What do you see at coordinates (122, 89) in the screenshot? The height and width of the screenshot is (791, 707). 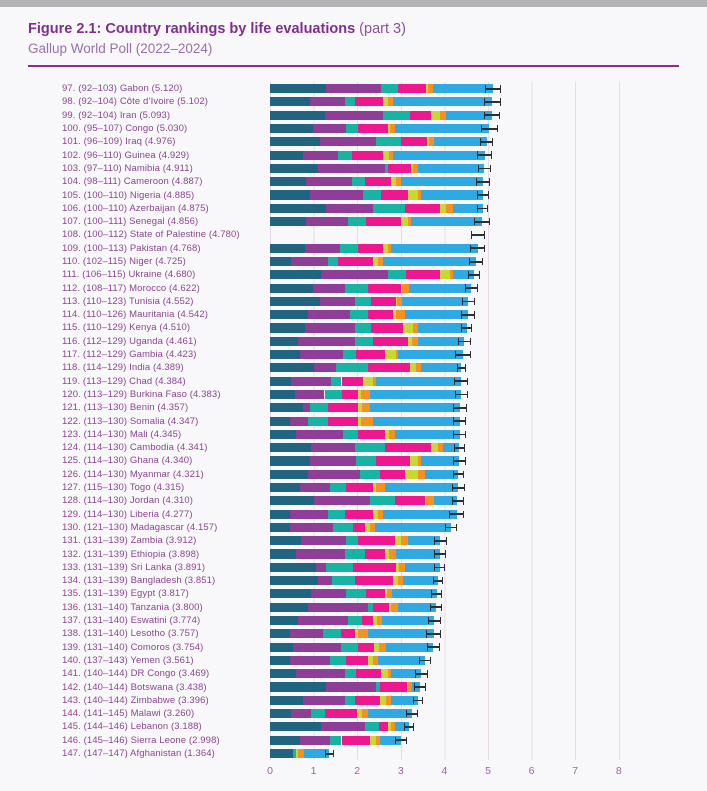 I see `country-label: 97. (92–103) Gabon (5.120)` at bounding box center [122, 89].